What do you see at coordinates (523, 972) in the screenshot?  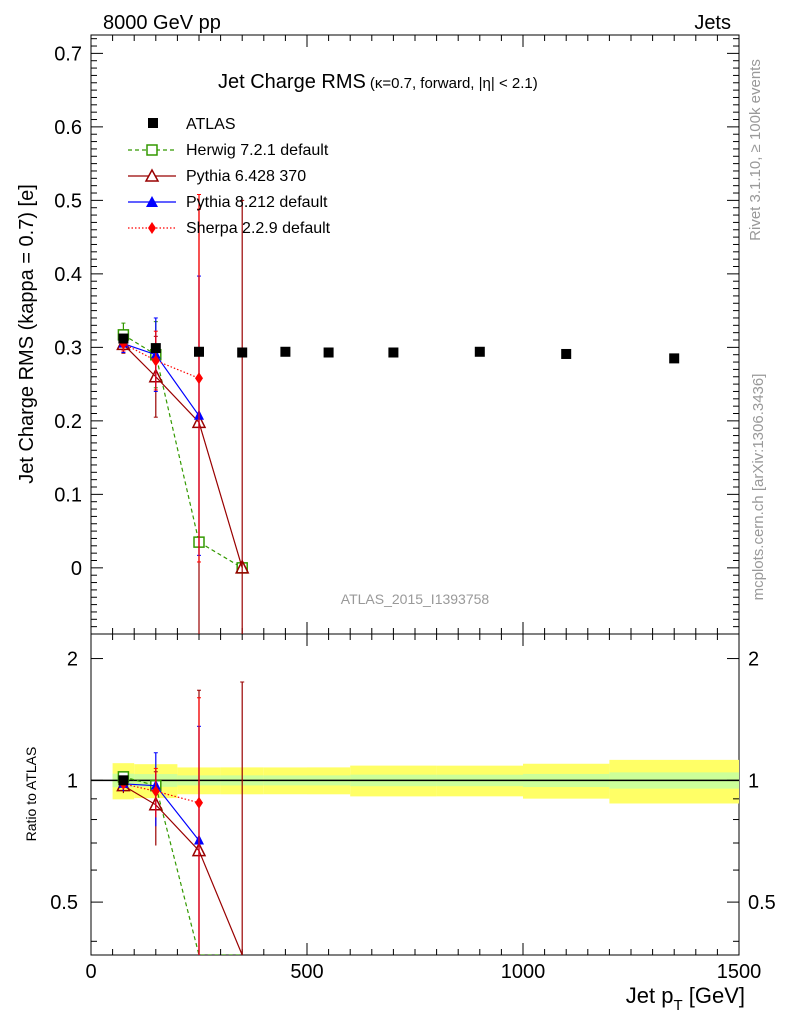 I see `x-tick-label: 1000` at bounding box center [523, 972].